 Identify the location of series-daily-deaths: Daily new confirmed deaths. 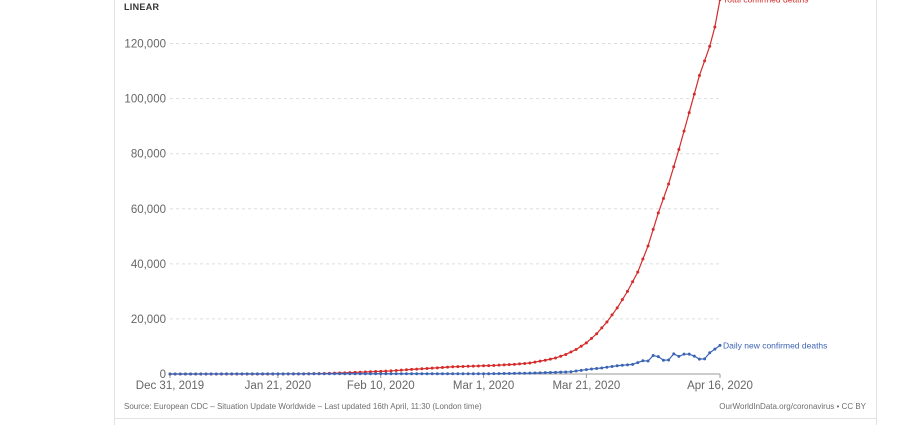
(497, 358).